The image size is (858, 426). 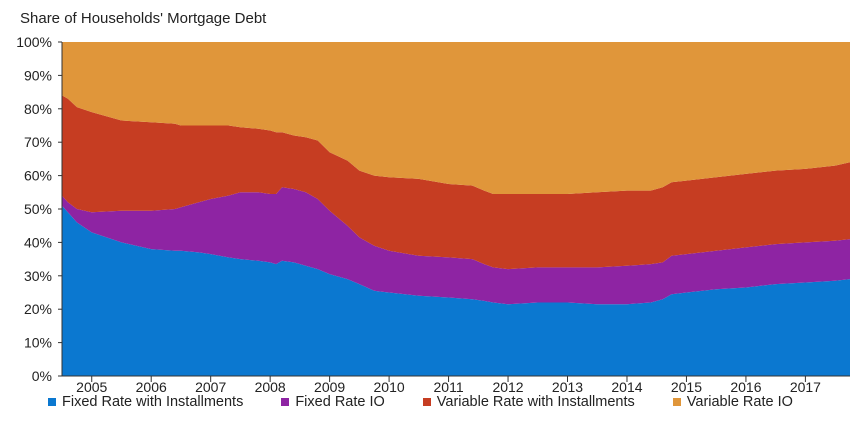 What do you see at coordinates (38, 242) in the screenshot?
I see `y-tick-label: 40%` at bounding box center [38, 242].